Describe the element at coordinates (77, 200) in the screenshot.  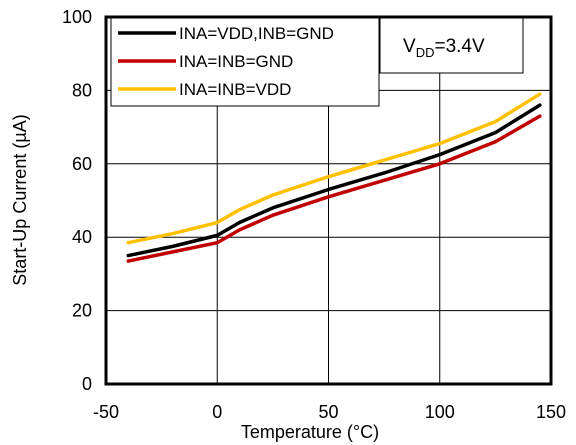
I see `y-tick-labels: 0 20 40 60 80 100` at that location.